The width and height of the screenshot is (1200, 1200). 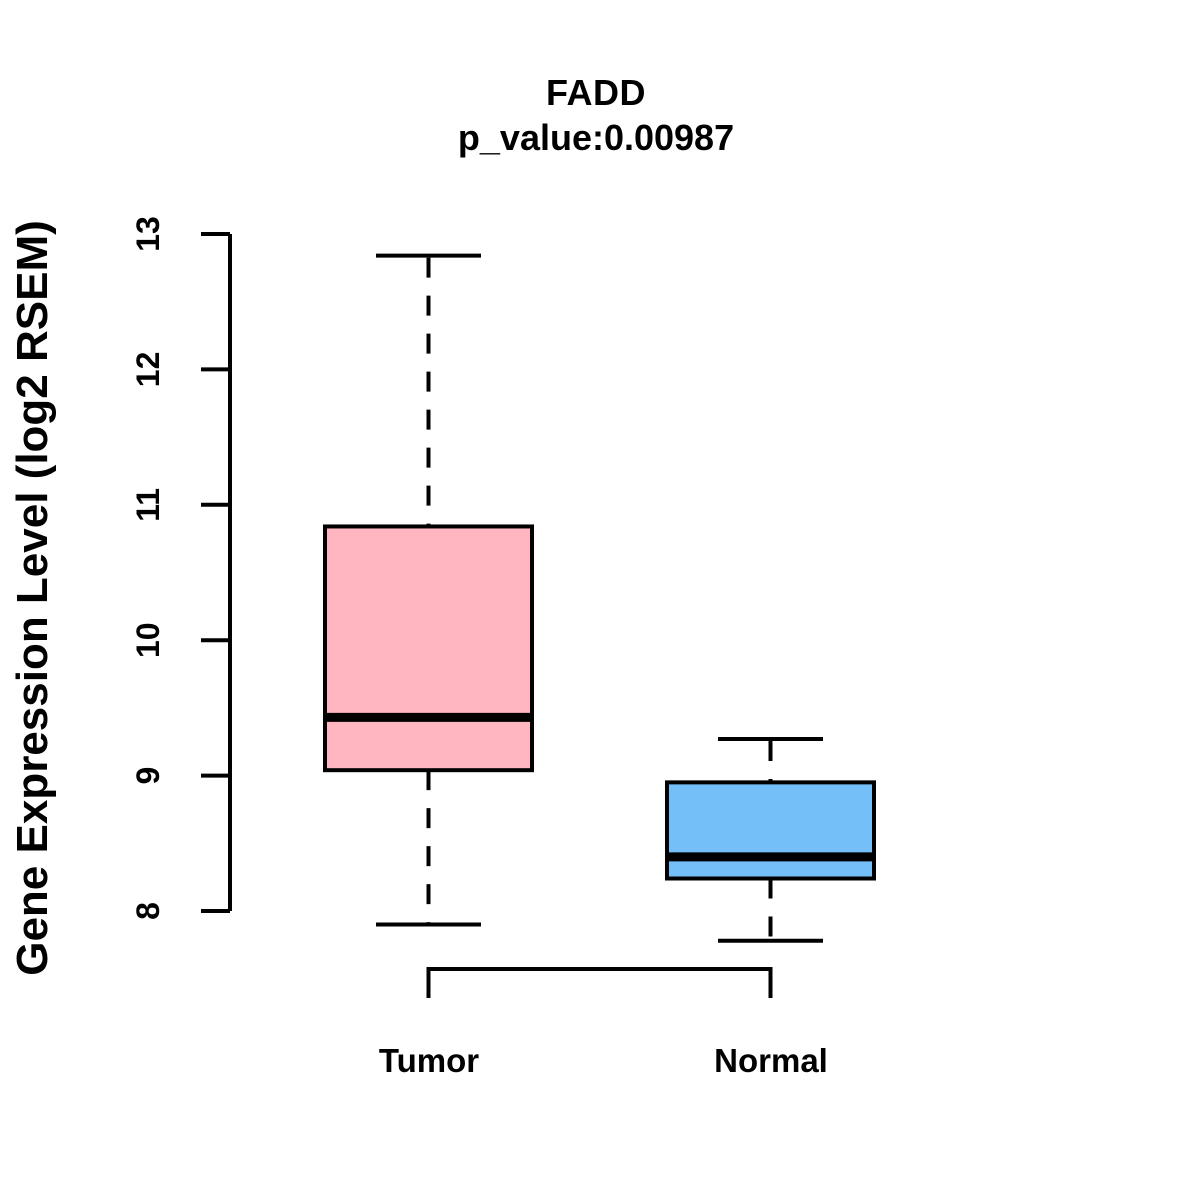 I want to click on y-tick-label: 9, so click(x=148, y=776).